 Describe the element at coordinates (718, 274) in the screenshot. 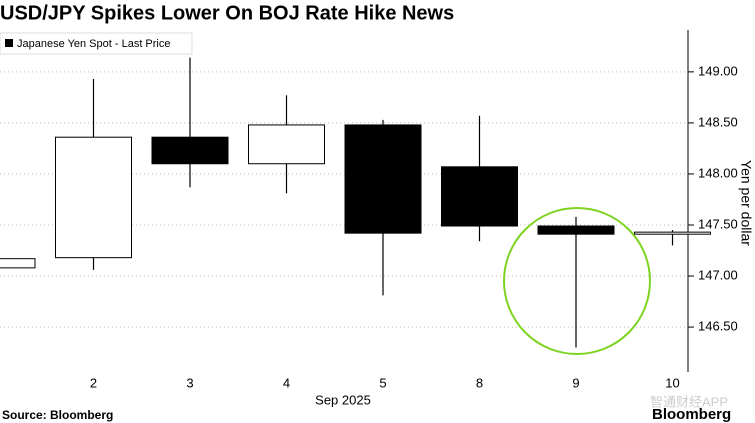

I see `y-tick-label: 147.00` at that location.